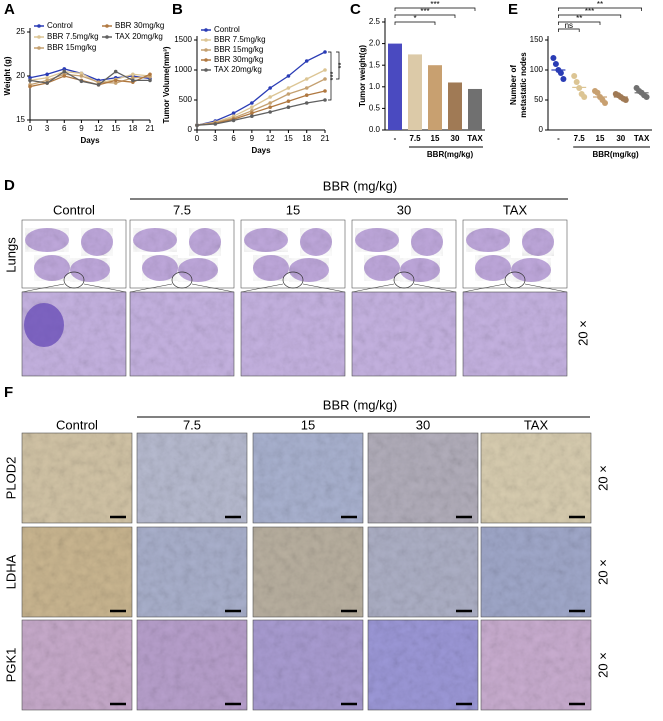 The height and width of the screenshot is (721, 663). I want to click on tumor-region, so click(44, 325).